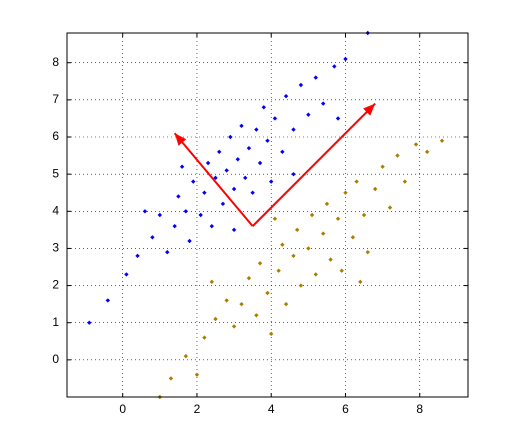 This screenshot has width=516, height=447. Describe the element at coordinates (55, 136) in the screenshot. I see `y-tick-label: 6` at that location.